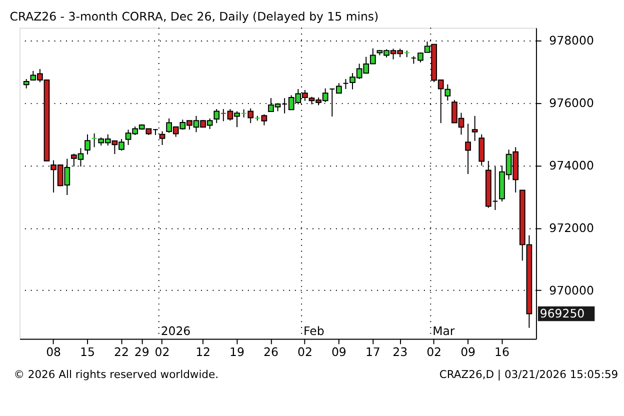 The image size is (624, 416). Describe the element at coordinates (314, 331) in the screenshot. I see `annotation: Feb` at that location.